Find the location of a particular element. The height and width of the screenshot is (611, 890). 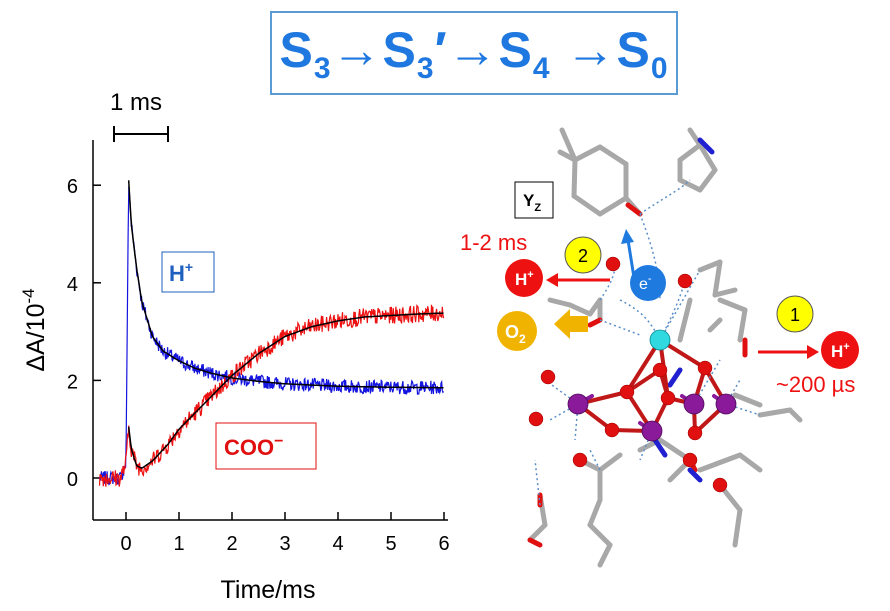

x-tick-label: 3 is located at coordinates (284, 544).